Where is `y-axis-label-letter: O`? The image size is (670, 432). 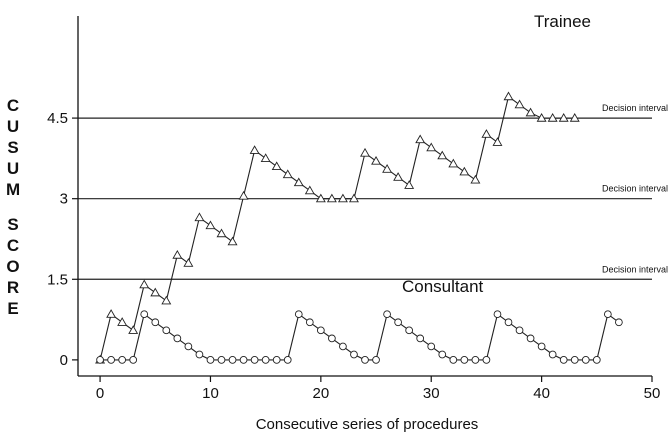
y-axis-label-letter: O is located at coordinates (13, 266).